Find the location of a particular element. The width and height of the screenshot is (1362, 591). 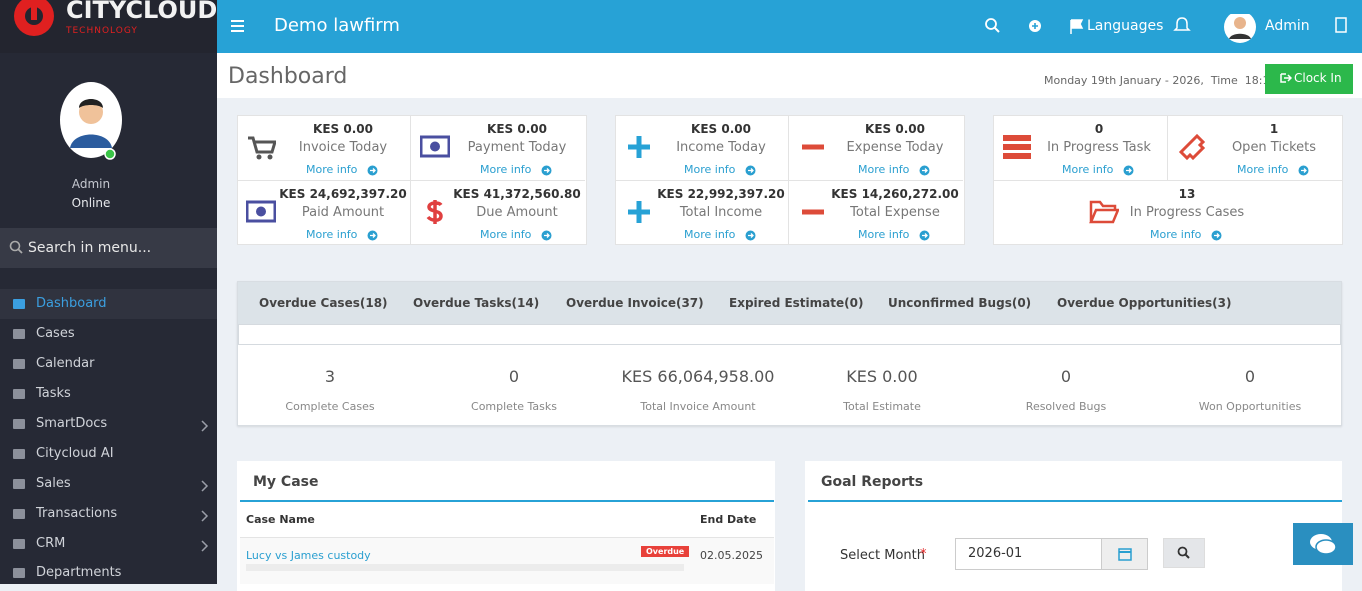

month-value: 2026-01 is located at coordinates (995, 553).